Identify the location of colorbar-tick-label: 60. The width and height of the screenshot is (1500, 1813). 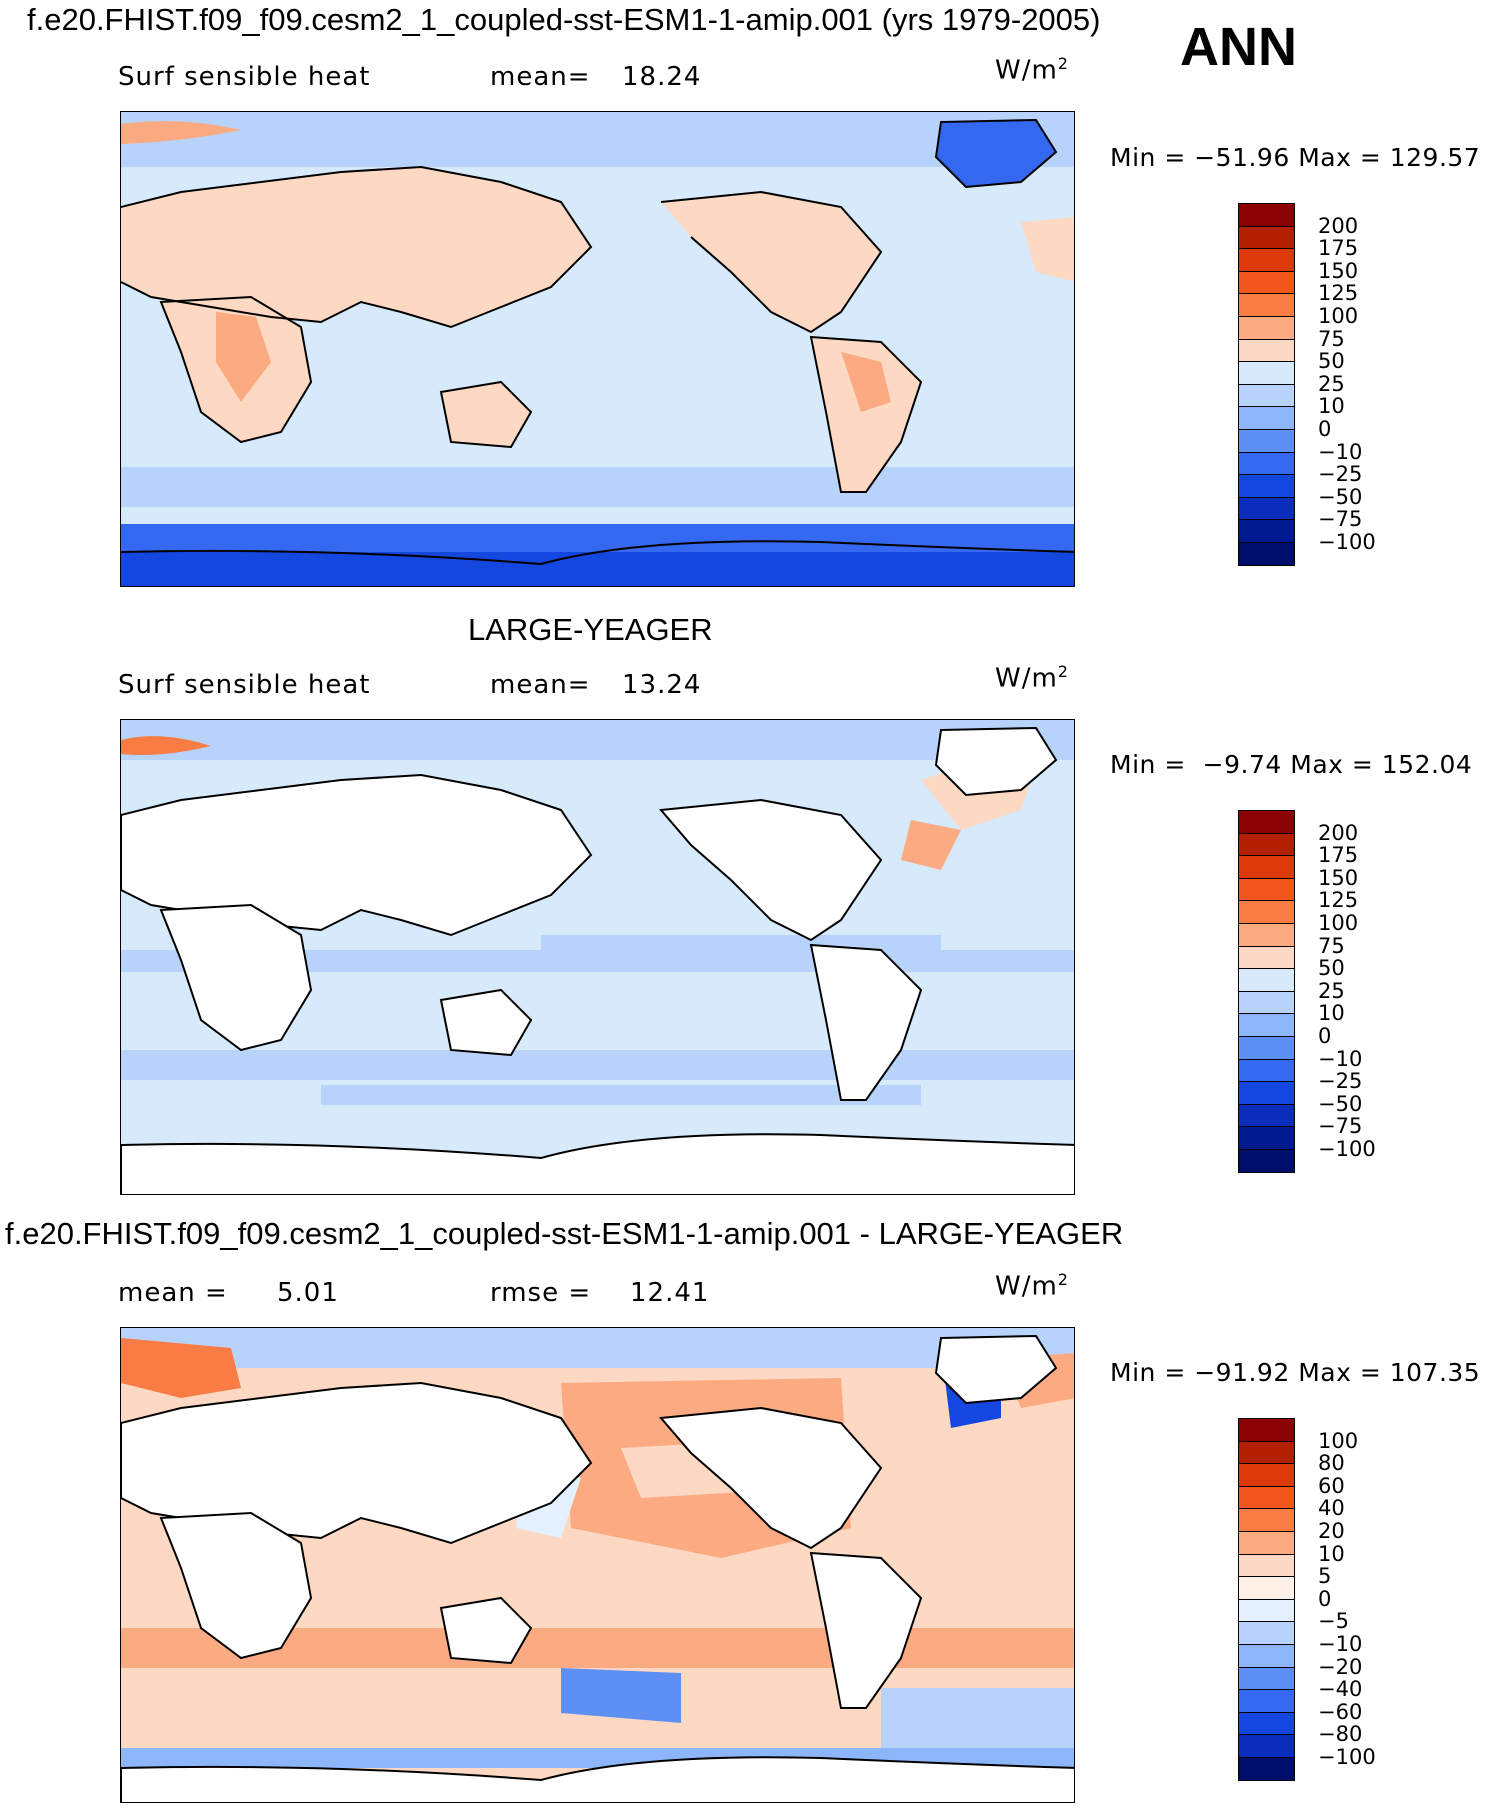
(1331, 1485).